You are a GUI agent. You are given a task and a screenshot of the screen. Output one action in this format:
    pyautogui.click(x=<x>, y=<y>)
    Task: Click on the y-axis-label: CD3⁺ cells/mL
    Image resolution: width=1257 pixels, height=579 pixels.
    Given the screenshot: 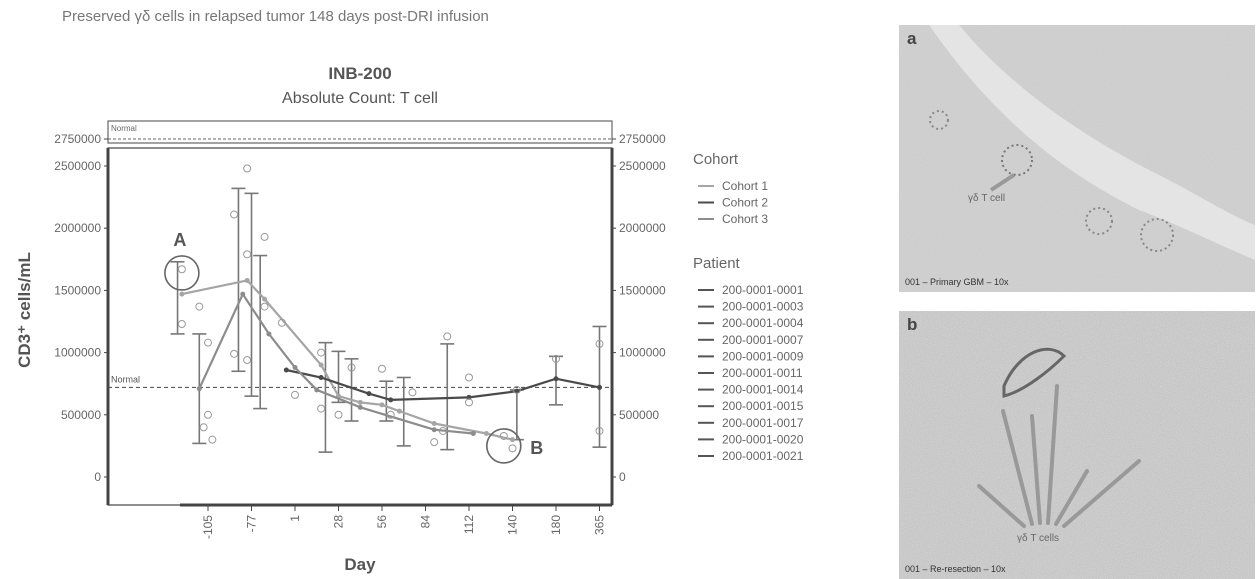 What is the action you would take?
    pyautogui.click(x=24, y=310)
    